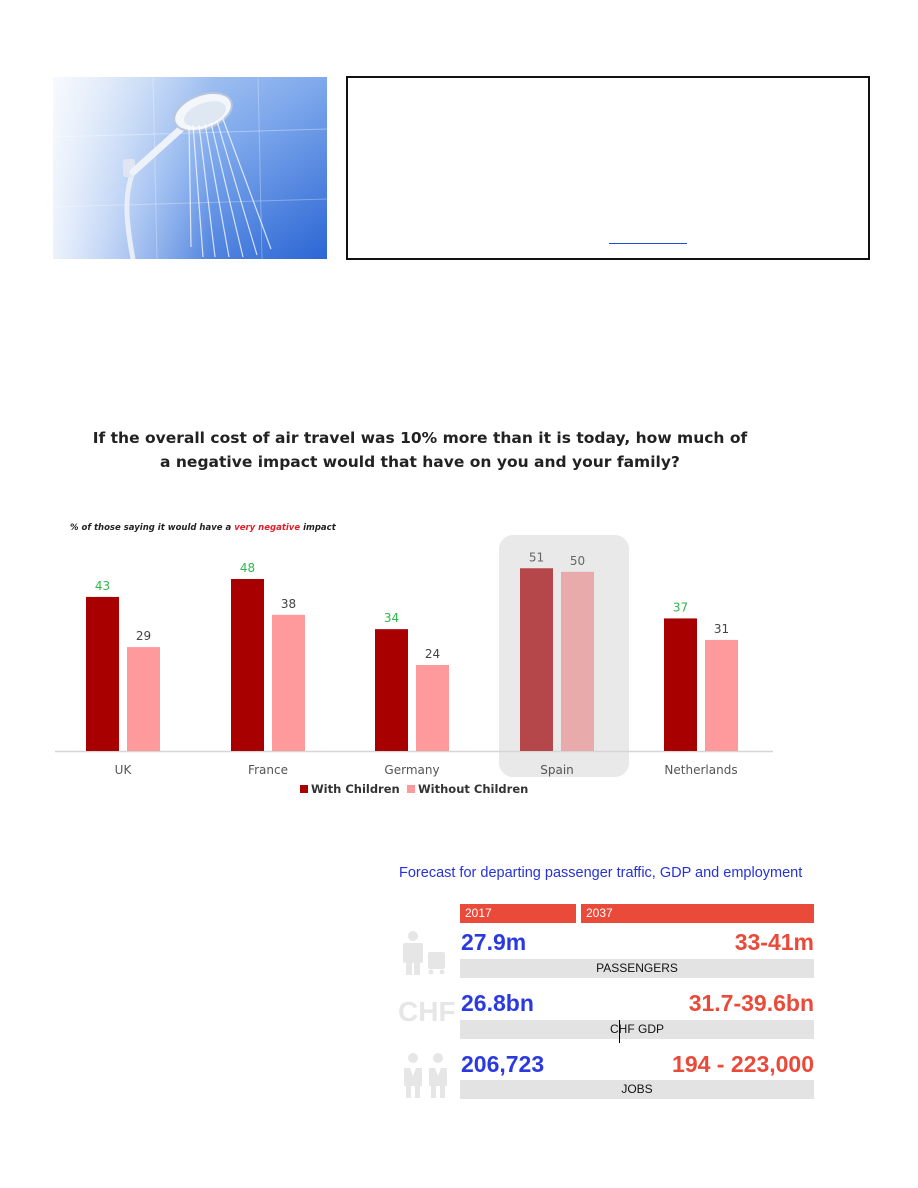 This screenshot has height=1188, width=918. I want to click on data-label: 29, so click(143, 636).